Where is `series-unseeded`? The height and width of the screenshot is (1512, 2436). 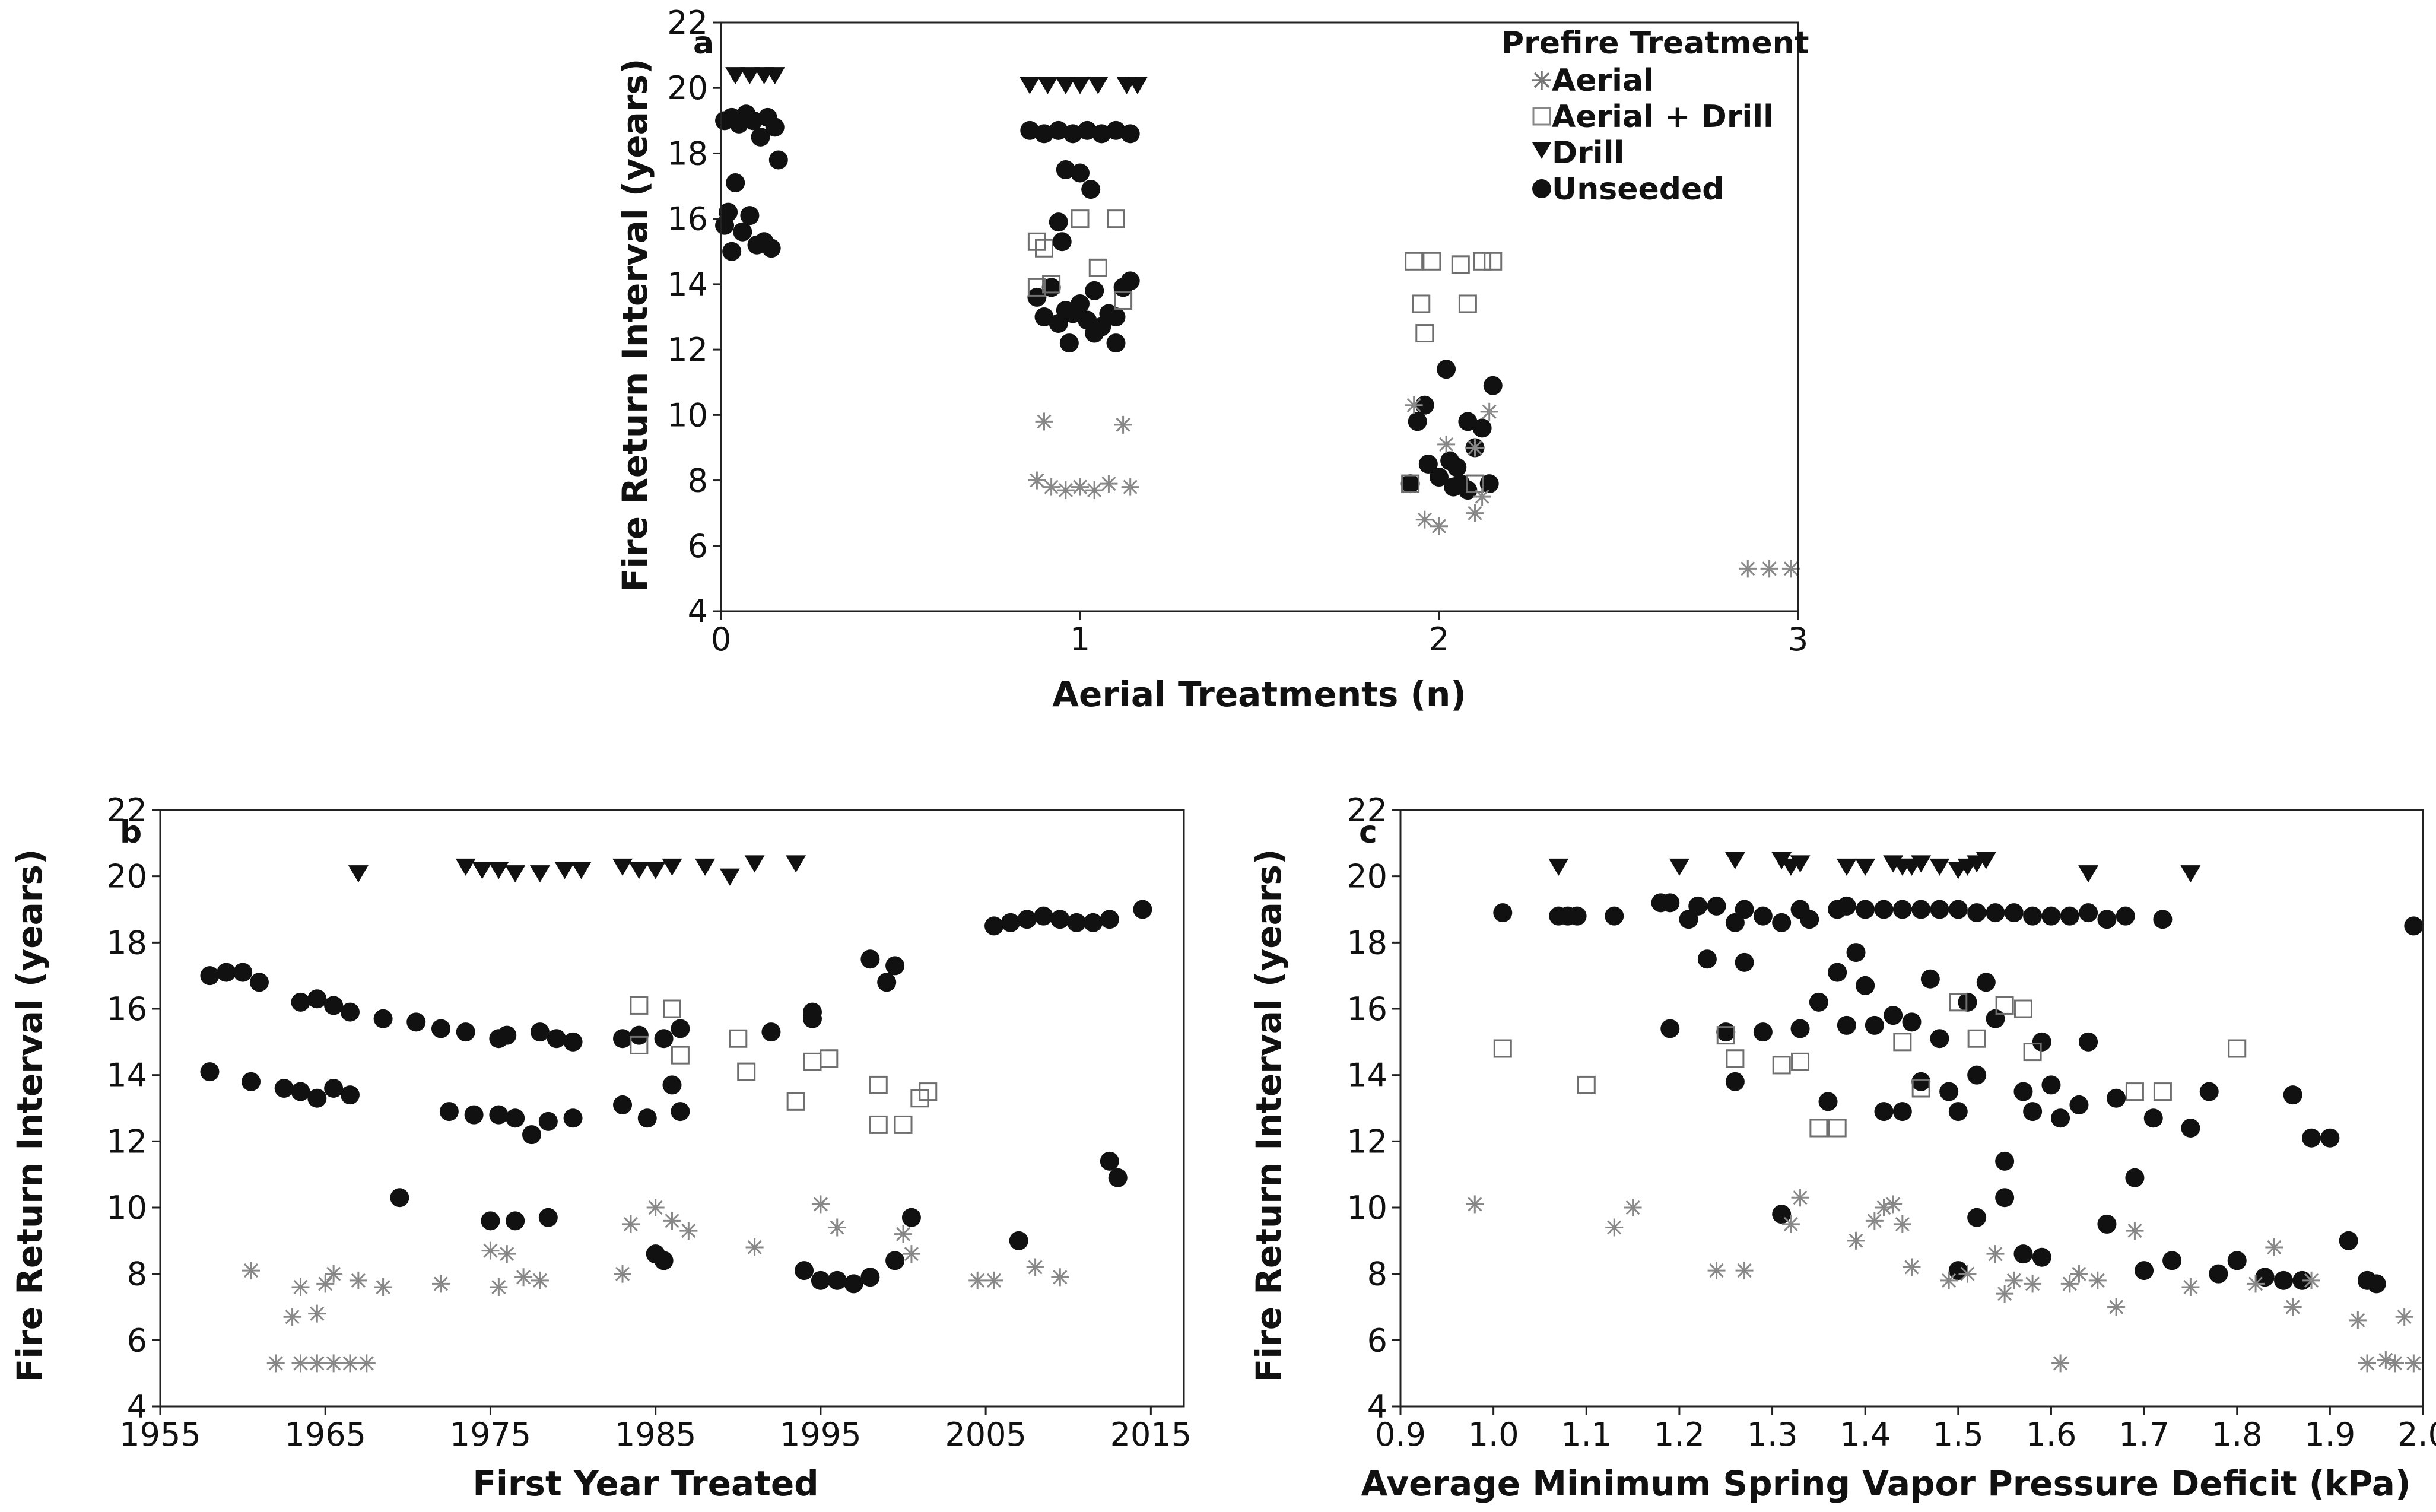 series-unseeded is located at coordinates (1958, 1093).